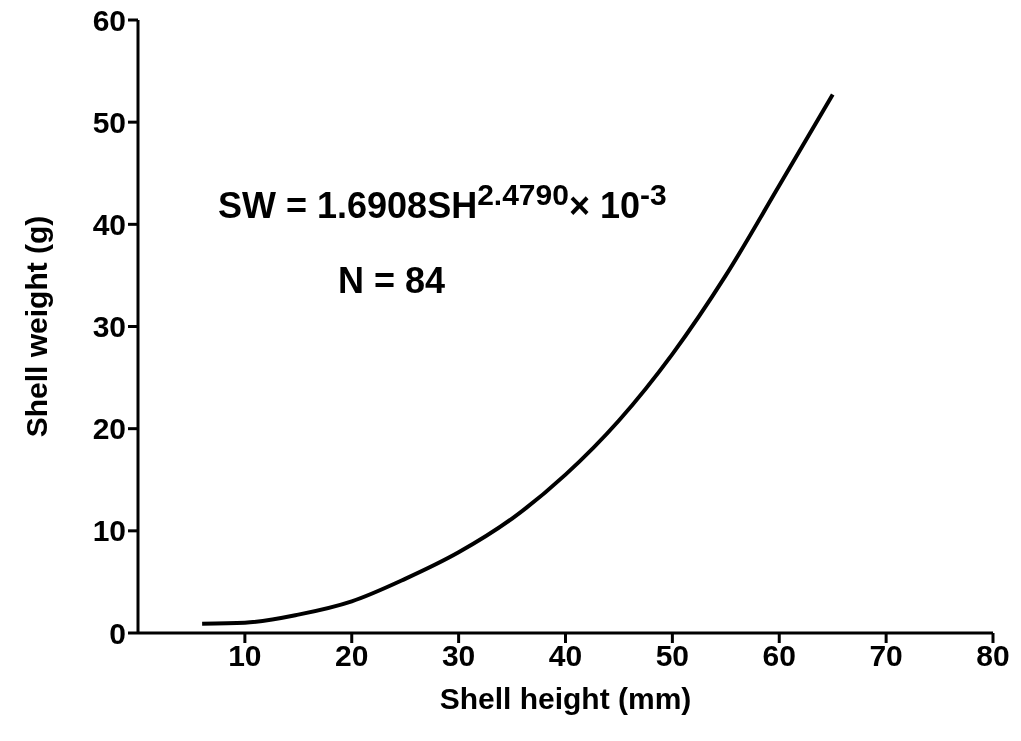  I want to click on y-tick-label: 50, so click(109, 122).